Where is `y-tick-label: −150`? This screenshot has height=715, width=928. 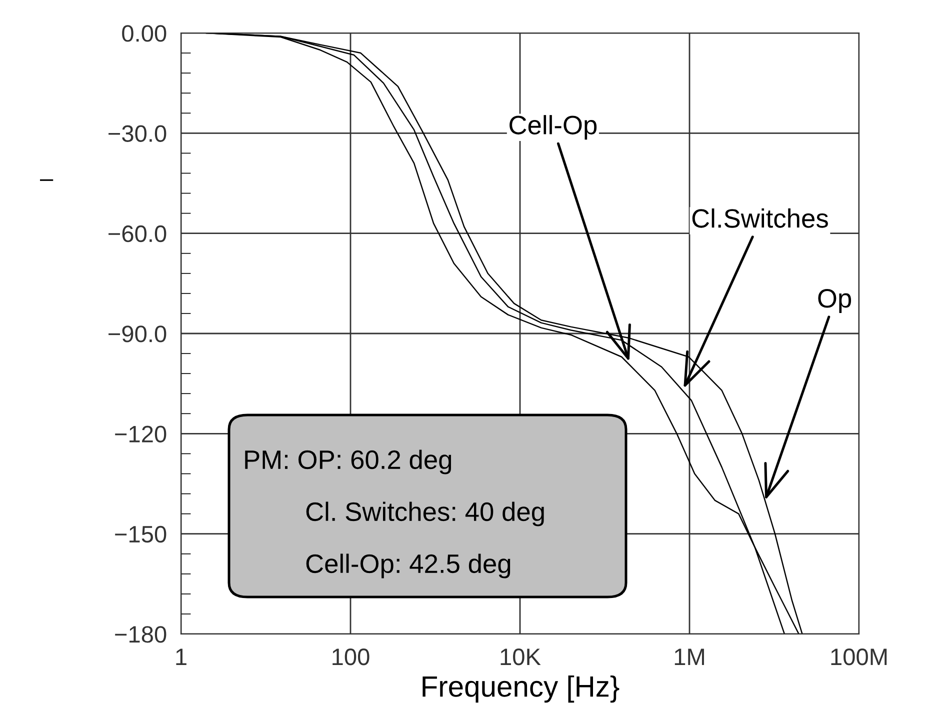 y-tick-label: −150 is located at coordinates (140, 534).